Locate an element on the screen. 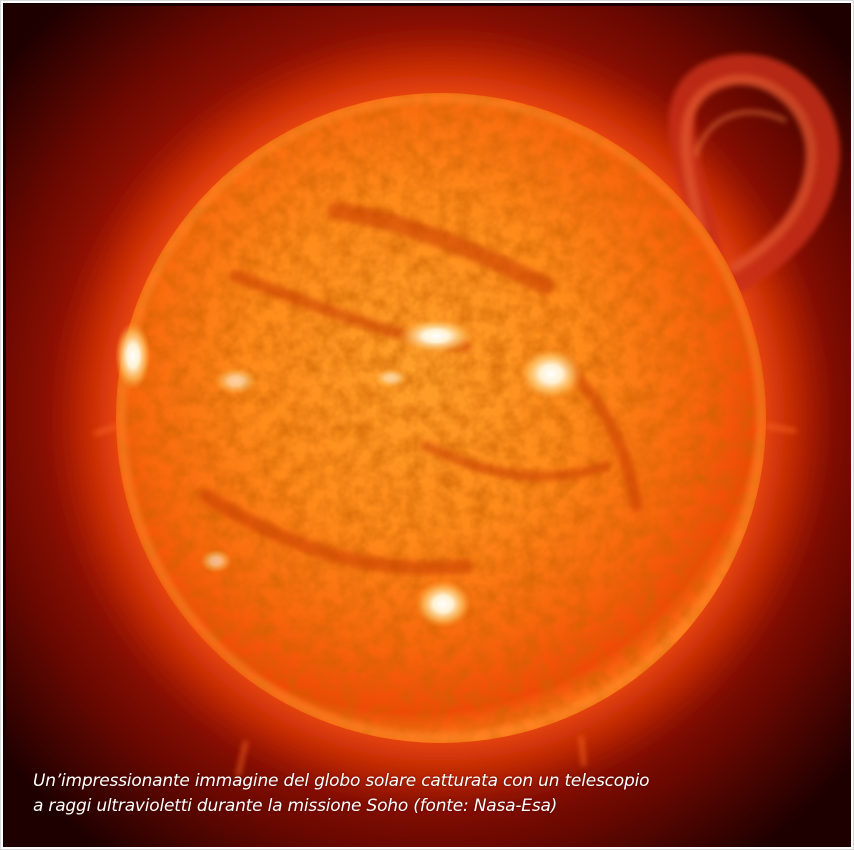  prominence is located at coordinates (754, 174).